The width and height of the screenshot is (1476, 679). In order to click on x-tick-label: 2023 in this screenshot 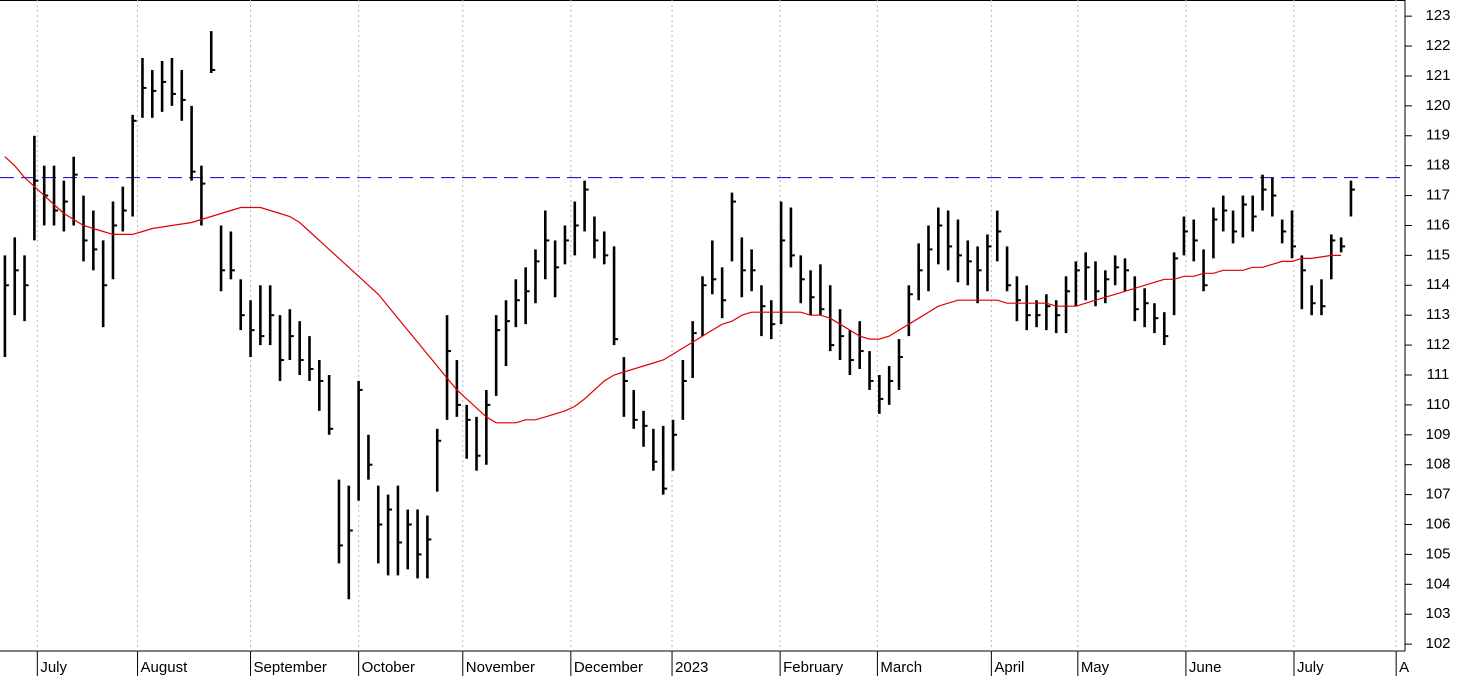, I will do `click(691, 667)`.